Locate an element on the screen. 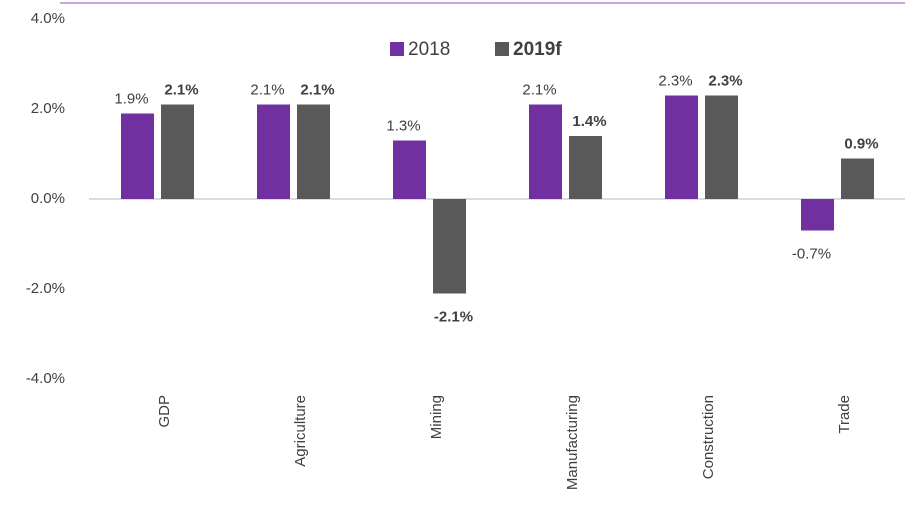  x-tick-label: Agriculture is located at coordinates (300, 431).